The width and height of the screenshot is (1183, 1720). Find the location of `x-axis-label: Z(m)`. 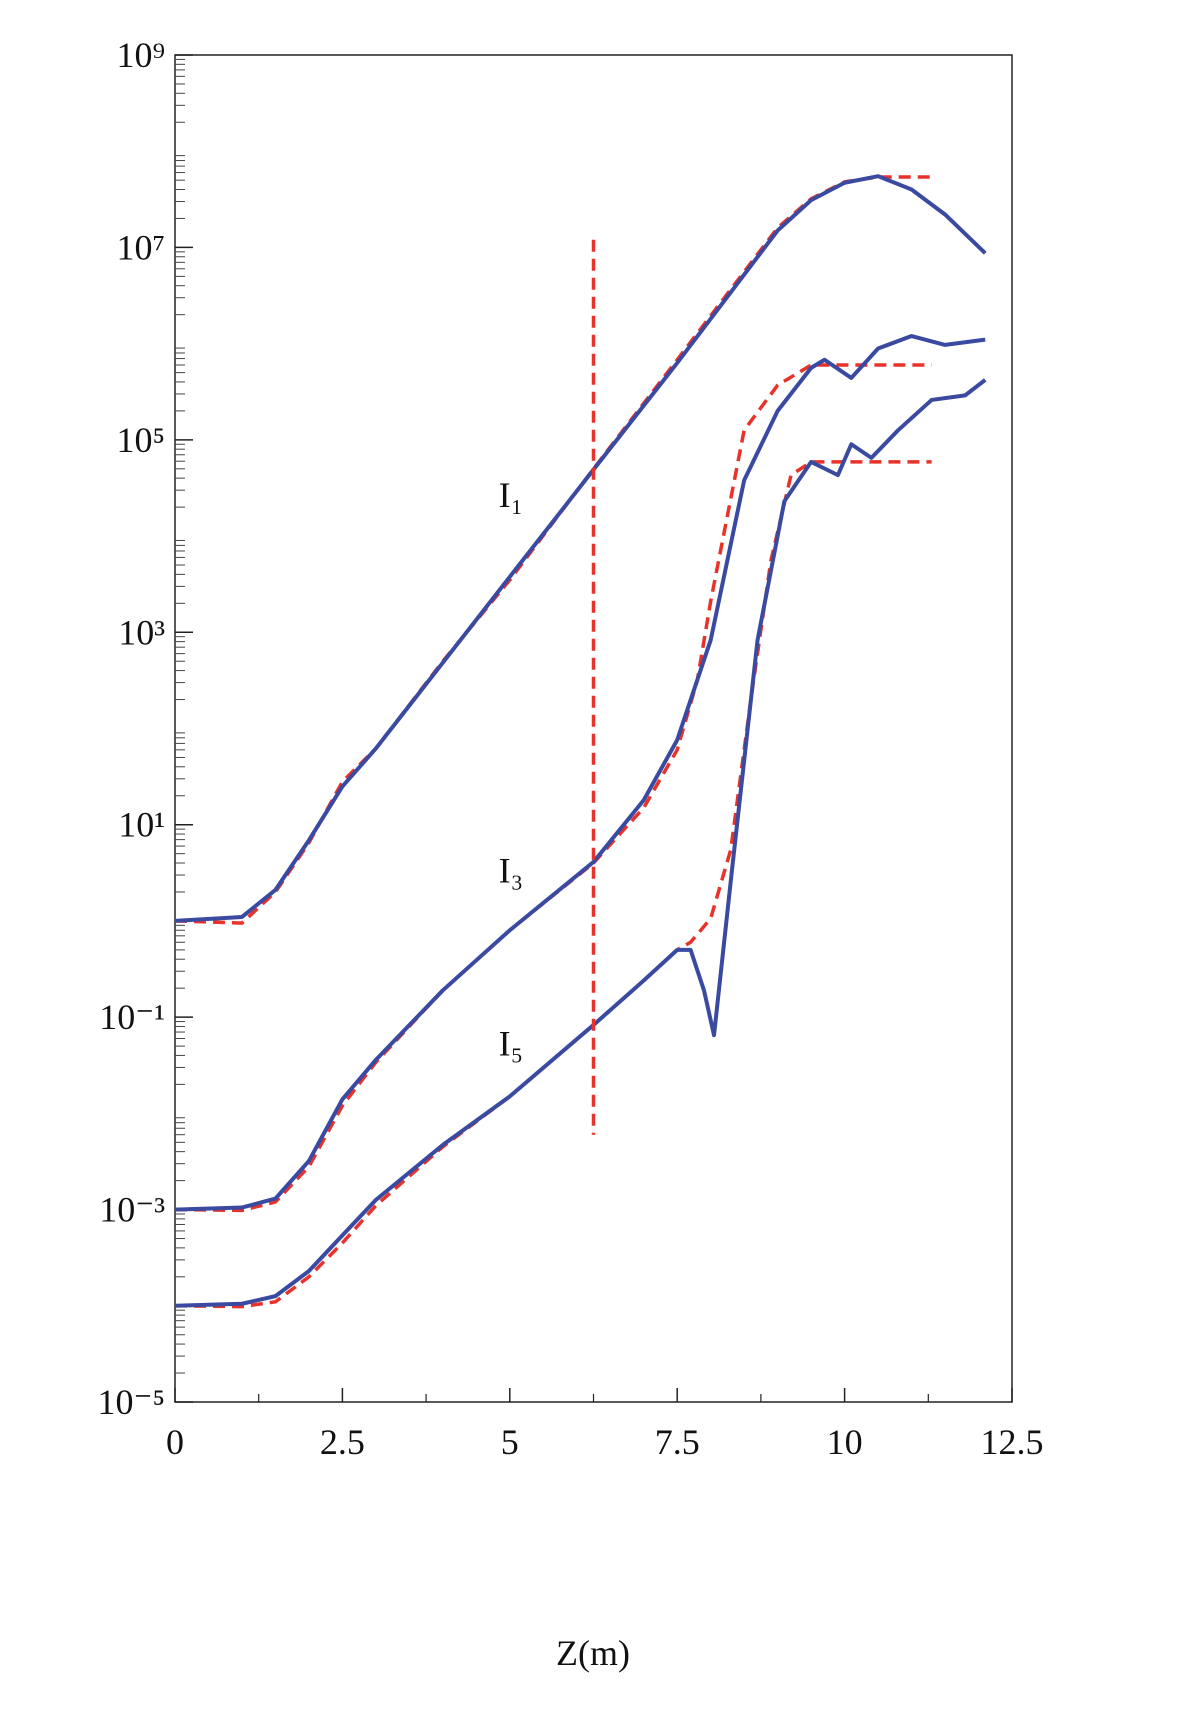

x-axis-label: Z(m) is located at coordinates (593, 1653).